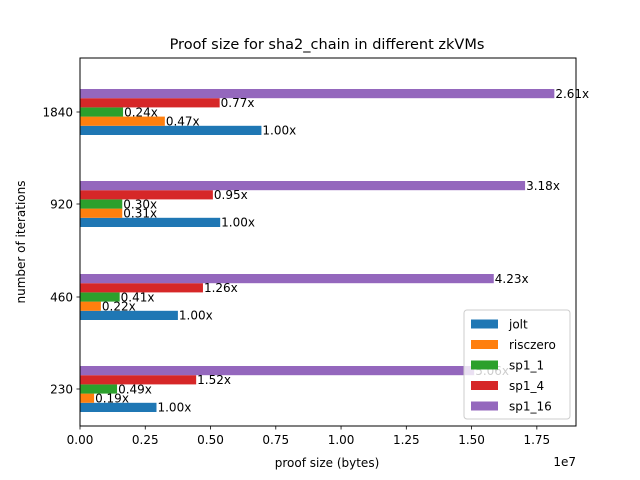  What do you see at coordinates (138, 297) in the screenshot?
I see `bar-label-sp1_1-460: 0.41x` at bounding box center [138, 297].